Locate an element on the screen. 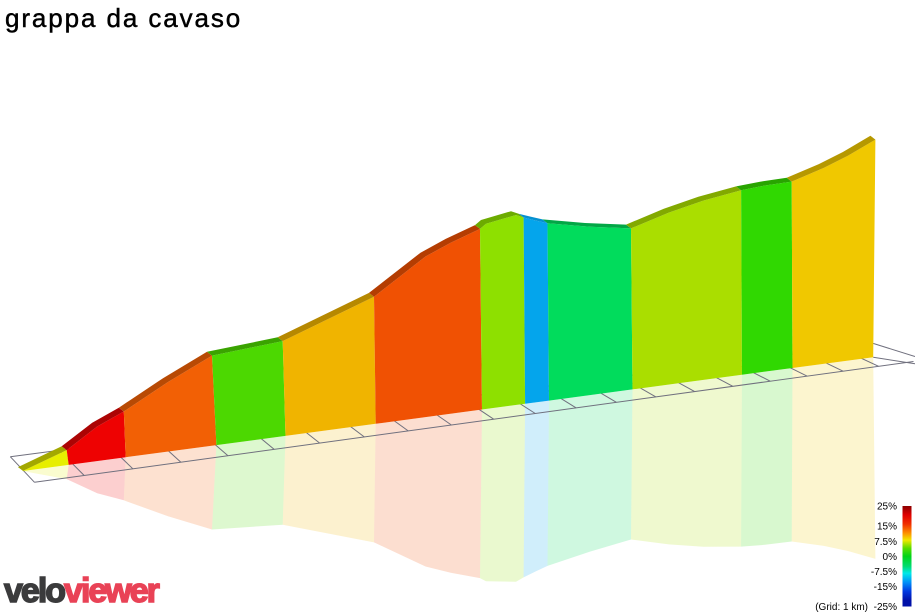 Image resolution: width=915 pixels, height=613 pixels. svg-text: 7.5% is located at coordinates (885, 542).